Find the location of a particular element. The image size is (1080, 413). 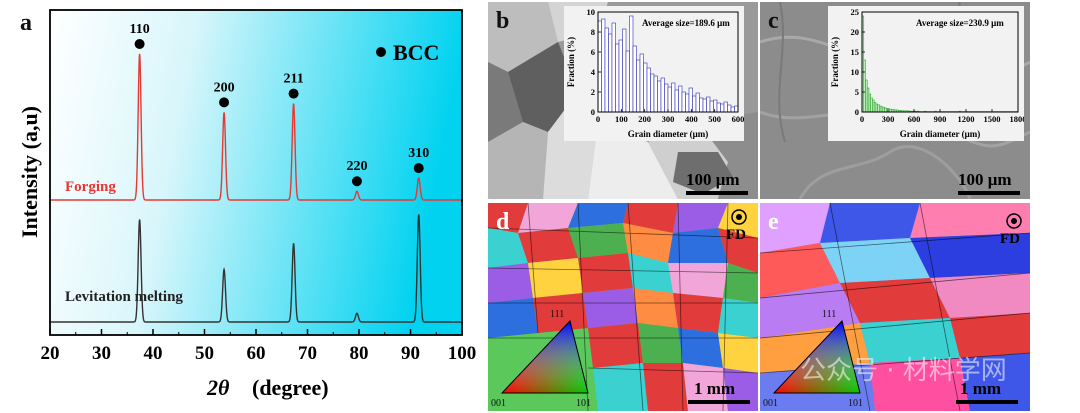

hist-b-avg: Average size=189.6 μm is located at coordinates (686, 23).